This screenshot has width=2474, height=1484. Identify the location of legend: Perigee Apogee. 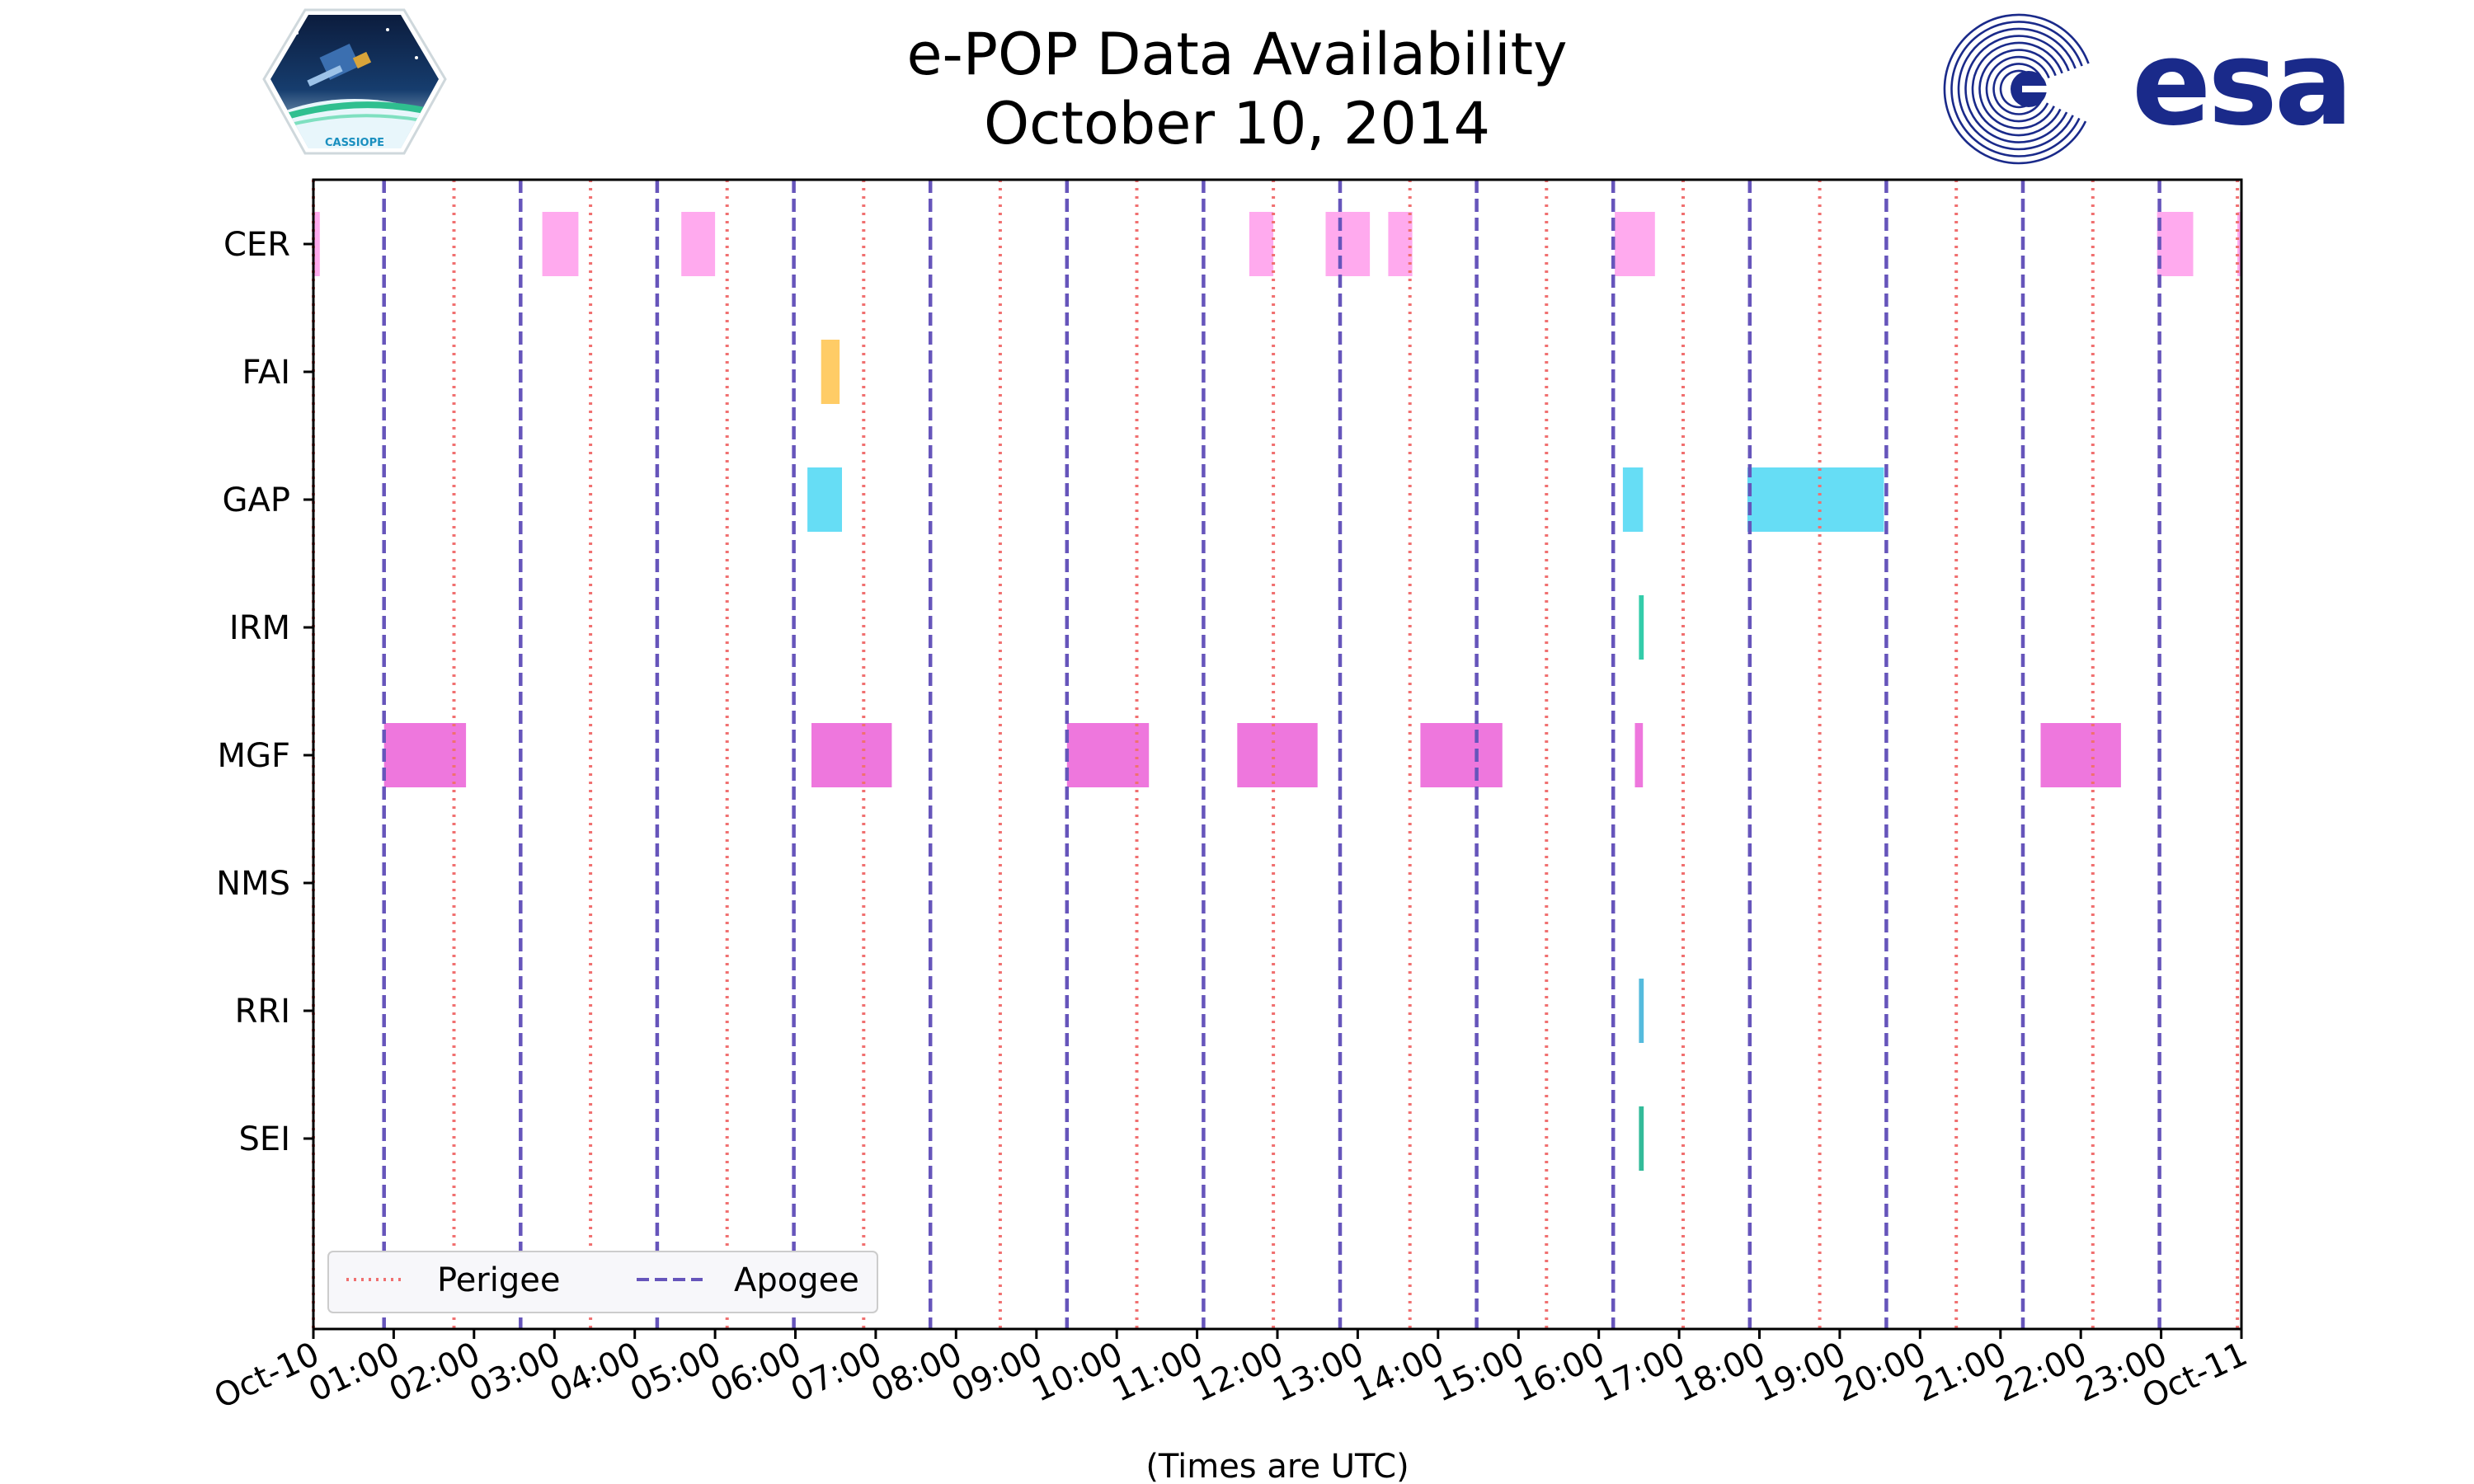
(602, 1282).